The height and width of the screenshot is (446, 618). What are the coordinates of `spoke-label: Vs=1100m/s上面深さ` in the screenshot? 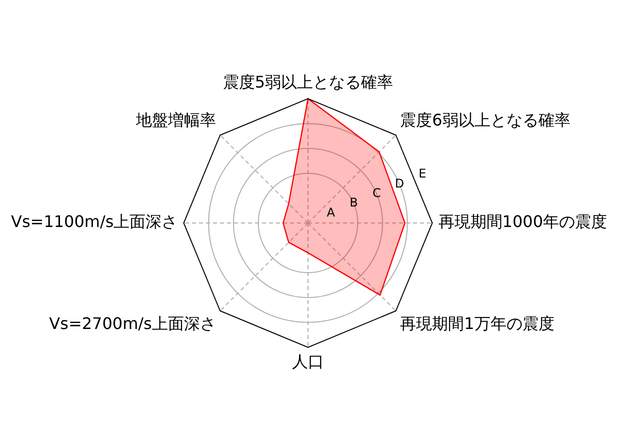 It's located at (94, 222).